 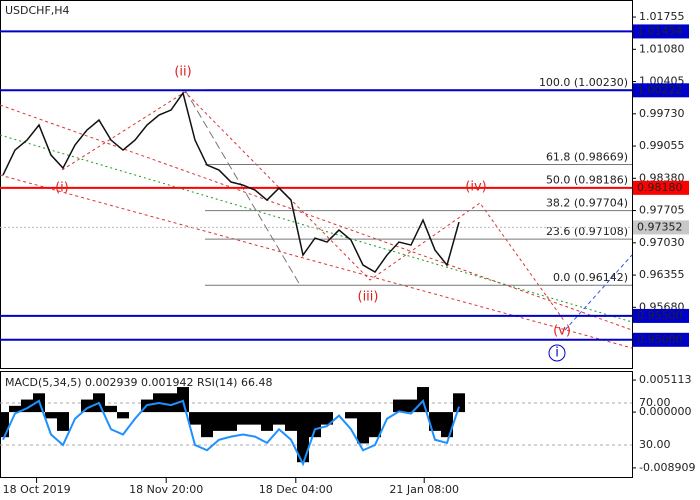 I want to click on chart-title: USDCHF,H4, so click(x=37, y=10).